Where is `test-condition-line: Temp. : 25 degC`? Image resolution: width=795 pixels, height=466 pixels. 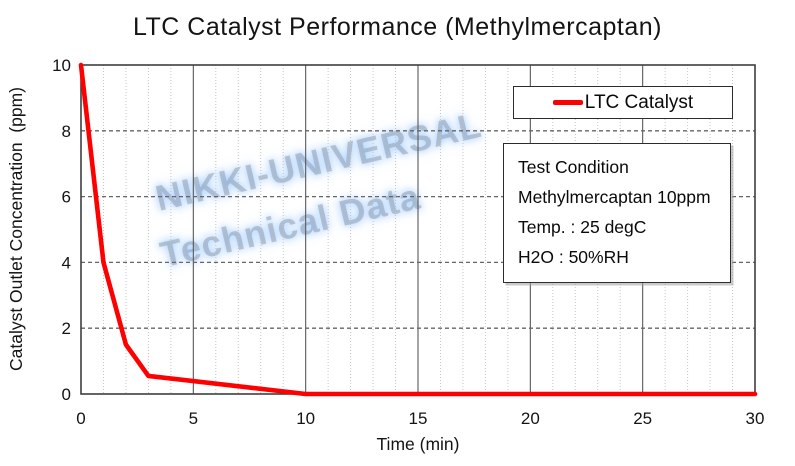
test-condition-line: Temp. : 25 degC is located at coordinates (582, 227).